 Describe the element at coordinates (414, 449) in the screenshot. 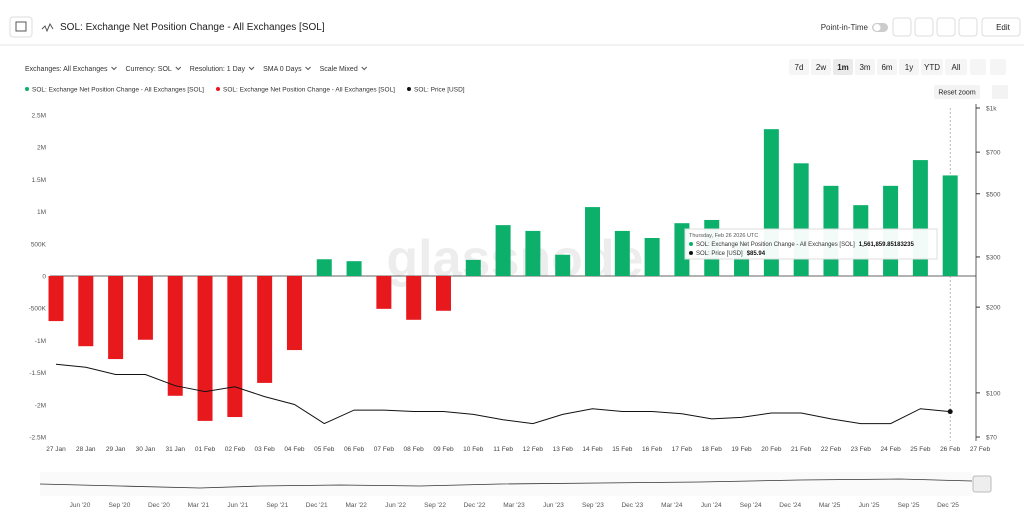

I see `x-tick-label: 08 Feb` at that location.